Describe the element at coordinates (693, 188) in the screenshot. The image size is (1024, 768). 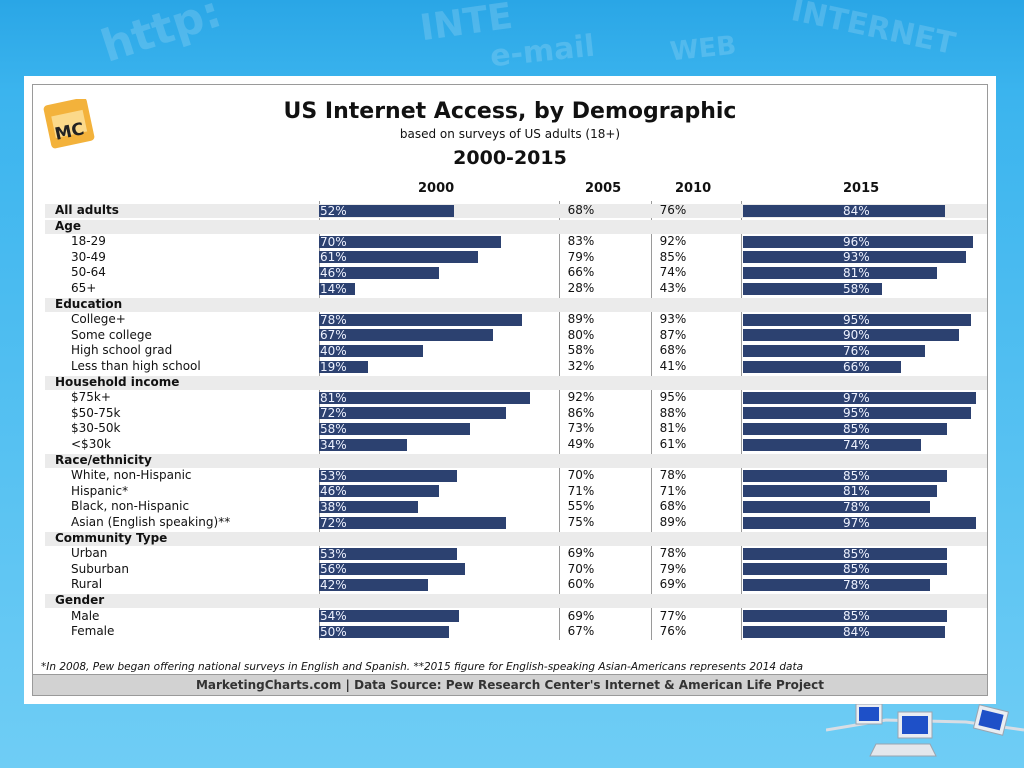
I see `column-header-2010: 2010` at that location.